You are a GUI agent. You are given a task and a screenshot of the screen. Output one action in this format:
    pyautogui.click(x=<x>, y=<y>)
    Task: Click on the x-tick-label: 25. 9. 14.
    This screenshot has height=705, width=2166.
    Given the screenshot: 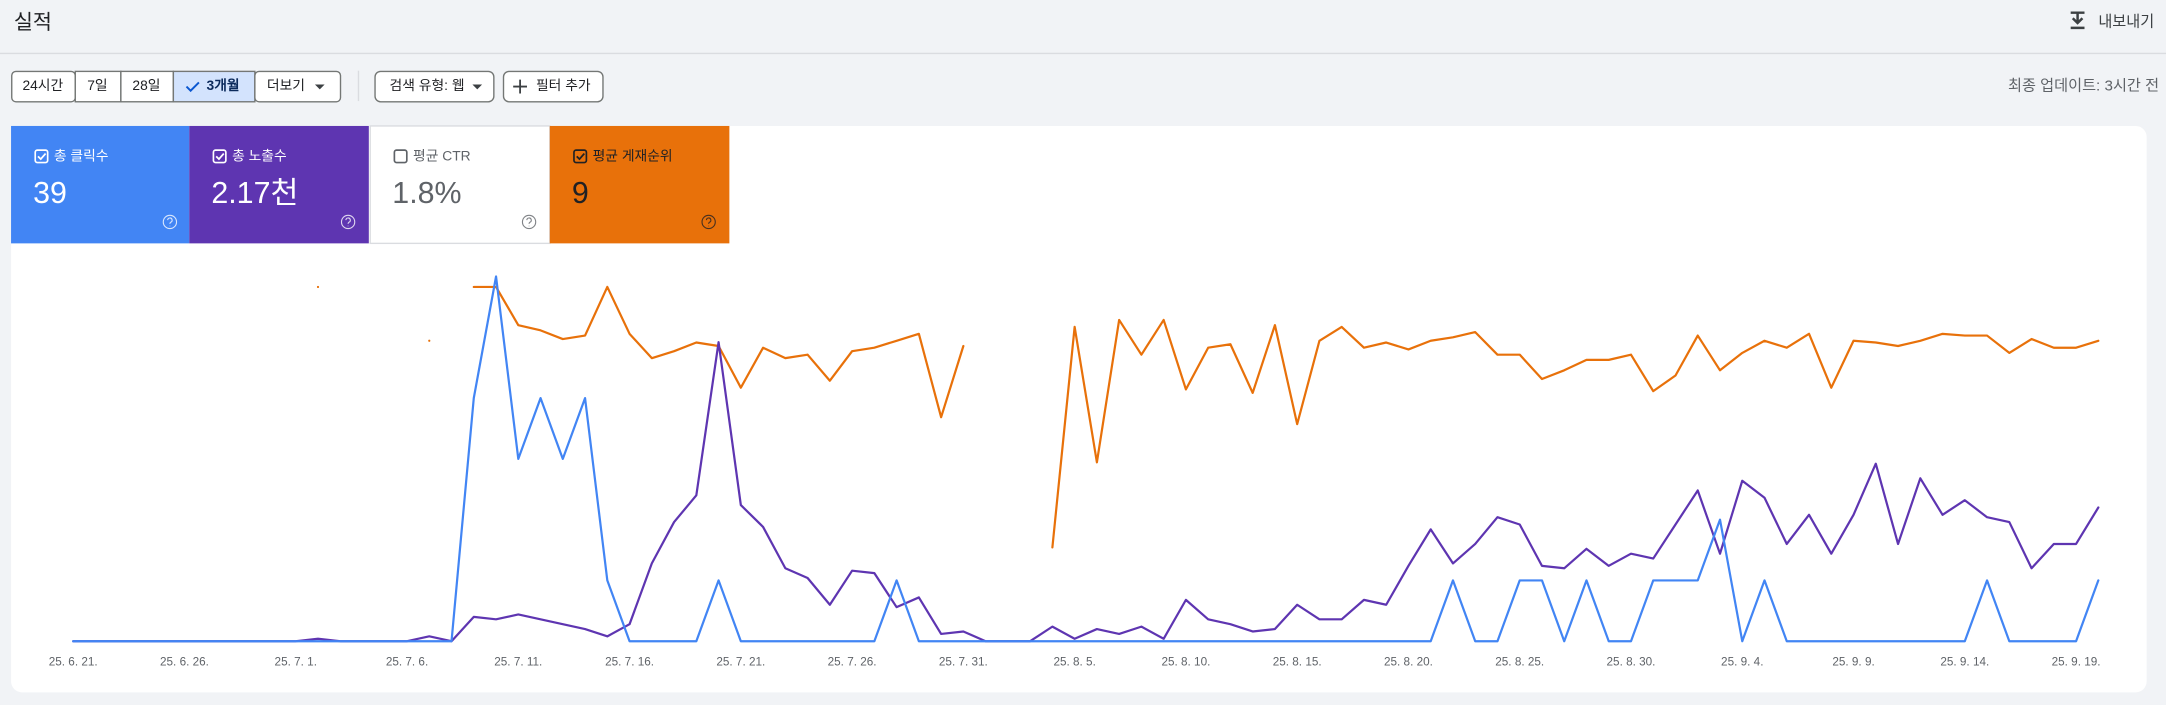 What is the action you would take?
    pyautogui.click(x=1964, y=662)
    